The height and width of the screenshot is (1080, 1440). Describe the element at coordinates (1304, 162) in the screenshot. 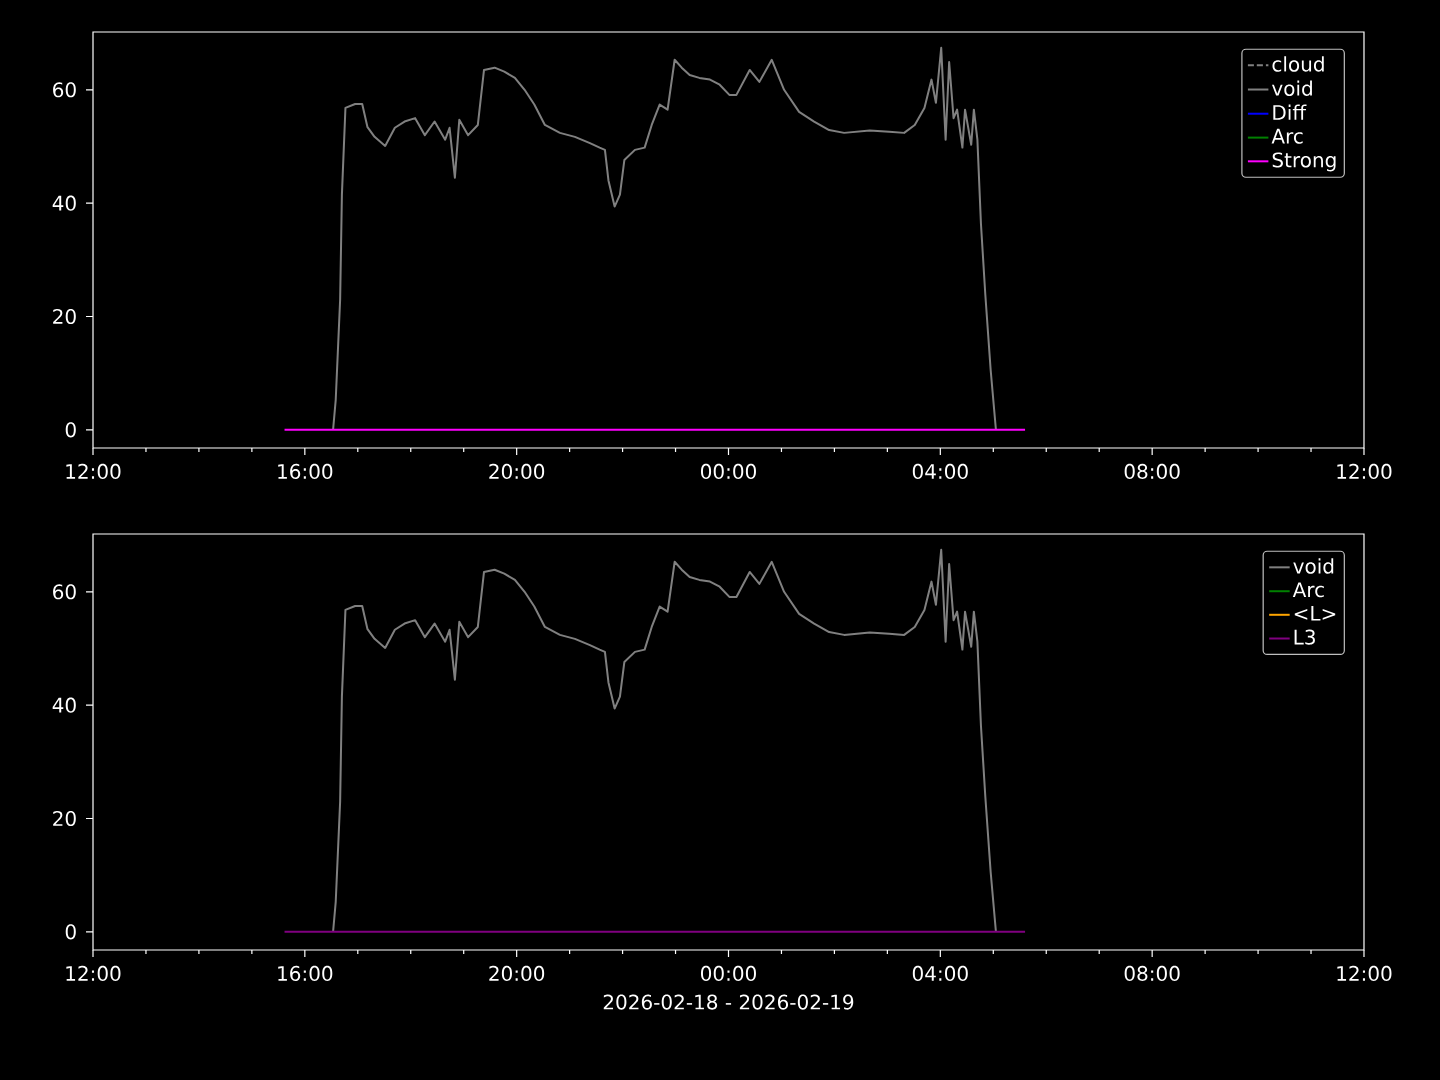

I see `legend-label: Strong` at that location.